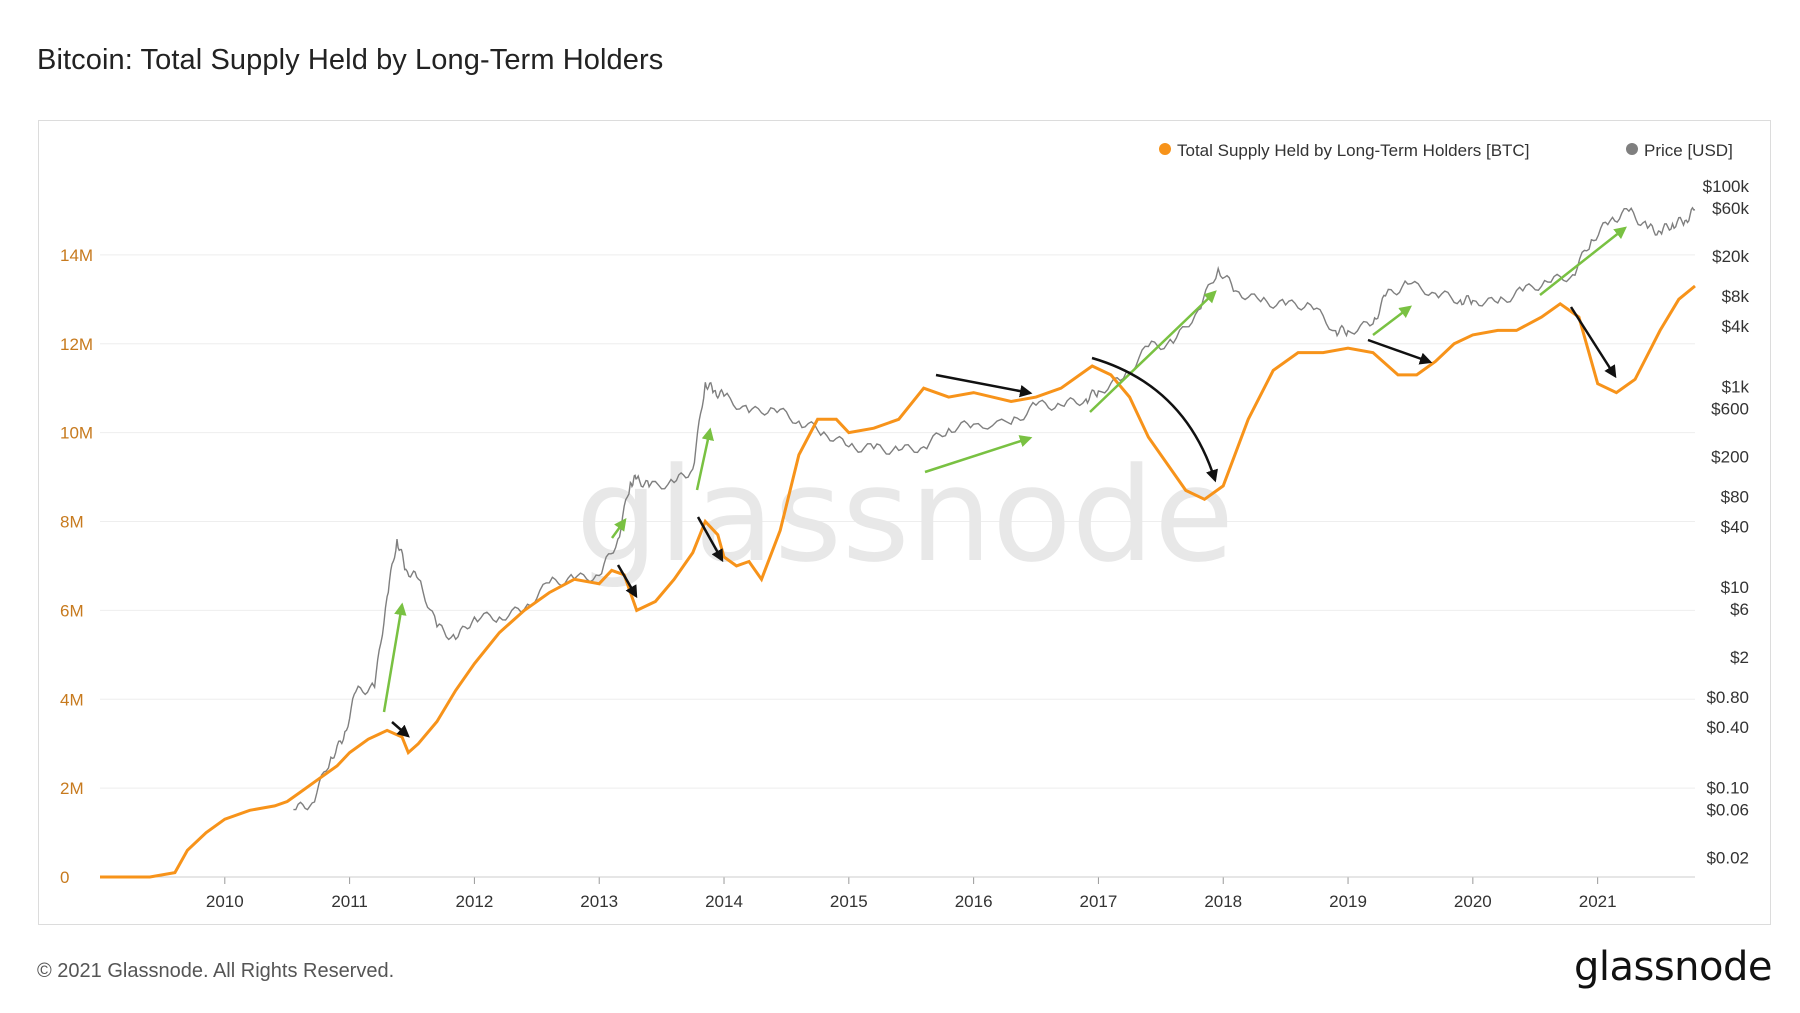 Image resolution: width=1800 pixels, height=1013 pixels. What do you see at coordinates (1673, 967) in the screenshot?
I see `brand-logo: glassnode` at bounding box center [1673, 967].